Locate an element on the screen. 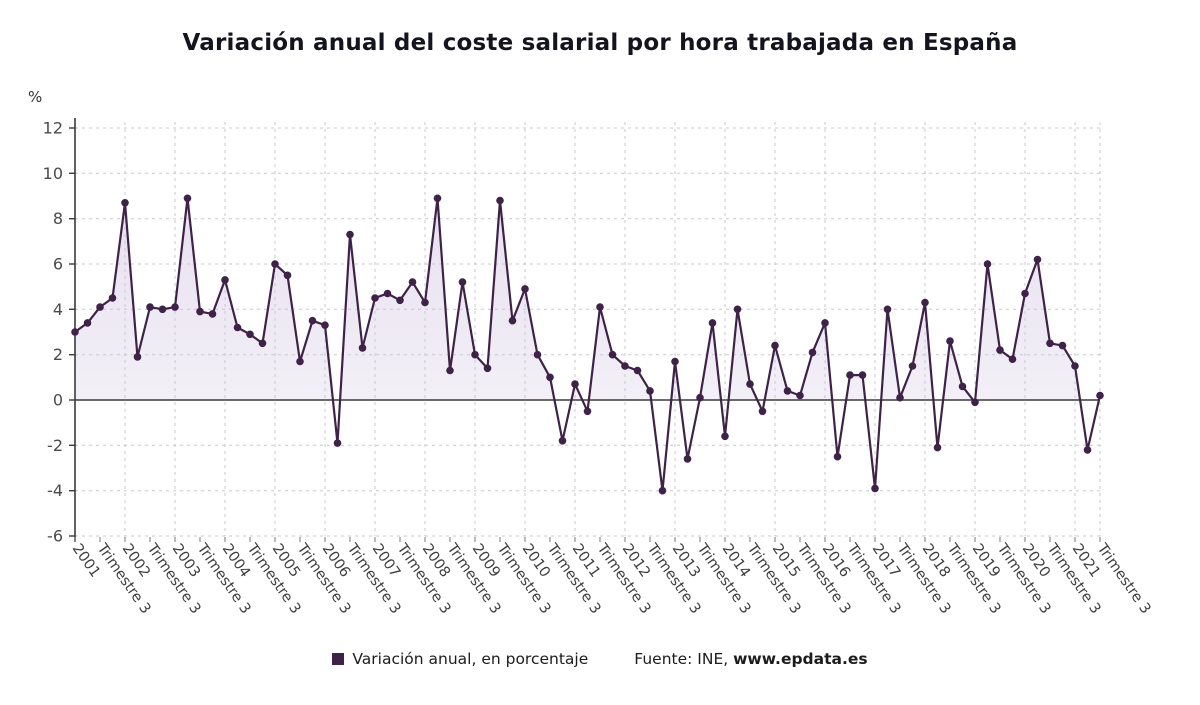 Image resolution: width=1200 pixels, height=705 pixels. epdata-link: www.epdata.es is located at coordinates (800, 659).